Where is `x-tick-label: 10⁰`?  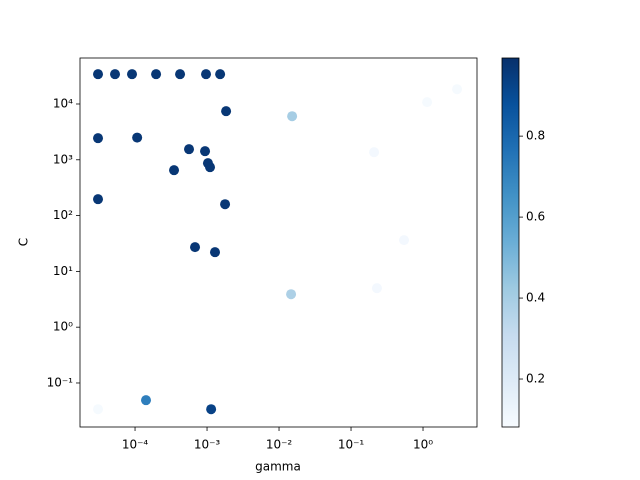
x-tick-label: 10⁰ is located at coordinates (423, 445).